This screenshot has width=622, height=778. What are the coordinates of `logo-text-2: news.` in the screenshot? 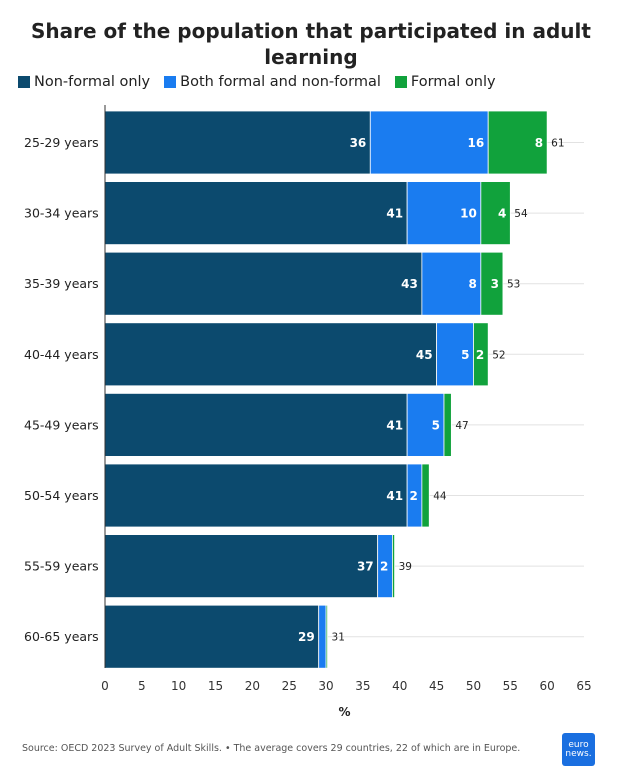 It's located at (578, 753).